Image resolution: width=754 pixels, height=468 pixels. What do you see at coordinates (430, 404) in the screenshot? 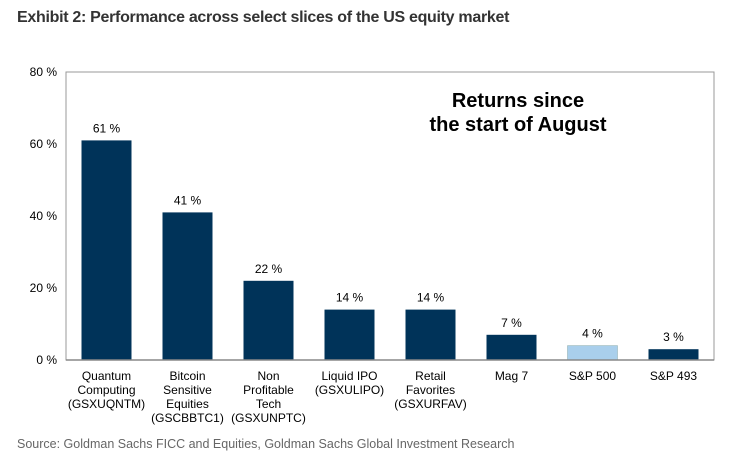
I see `x-tick-label: (GSXURFAV)` at bounding box center [430, 404].